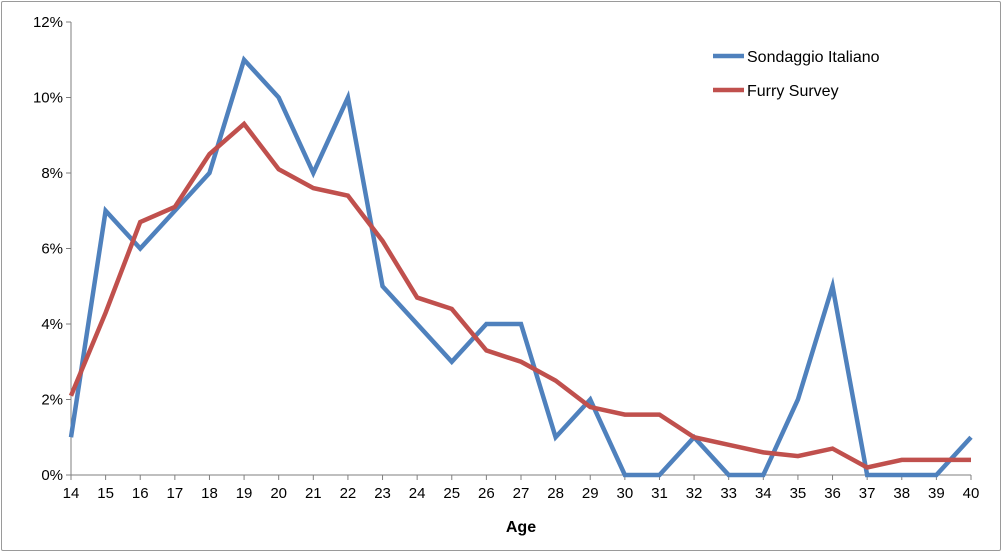  Describe the element at coordinates (521, 527) in the screenshot. I see `x-axis-label: Age` at that location.